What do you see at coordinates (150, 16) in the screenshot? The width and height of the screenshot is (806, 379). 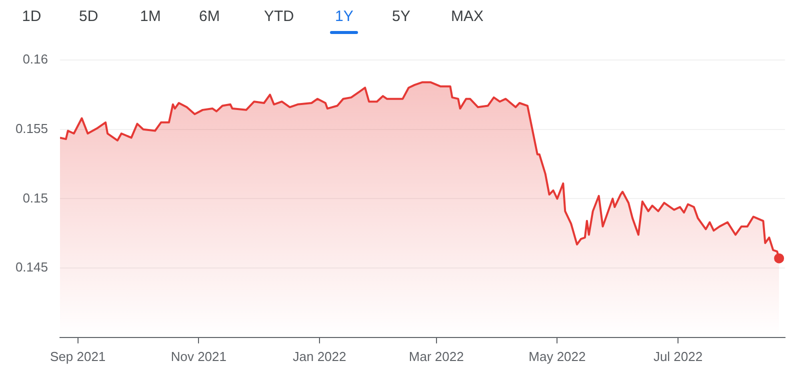 I see `text: 1M` at bounding box center [150, 16].